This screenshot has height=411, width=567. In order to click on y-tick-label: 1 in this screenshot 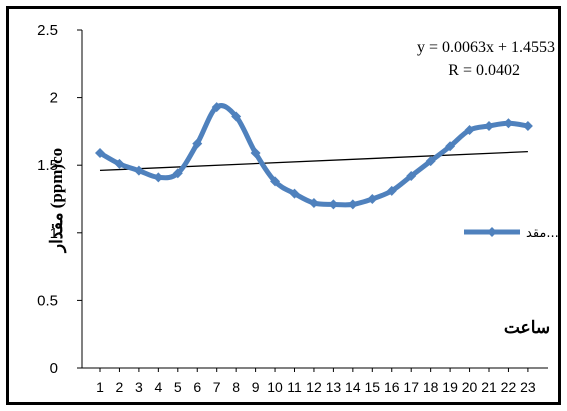, I will do `click(54, 233)`.